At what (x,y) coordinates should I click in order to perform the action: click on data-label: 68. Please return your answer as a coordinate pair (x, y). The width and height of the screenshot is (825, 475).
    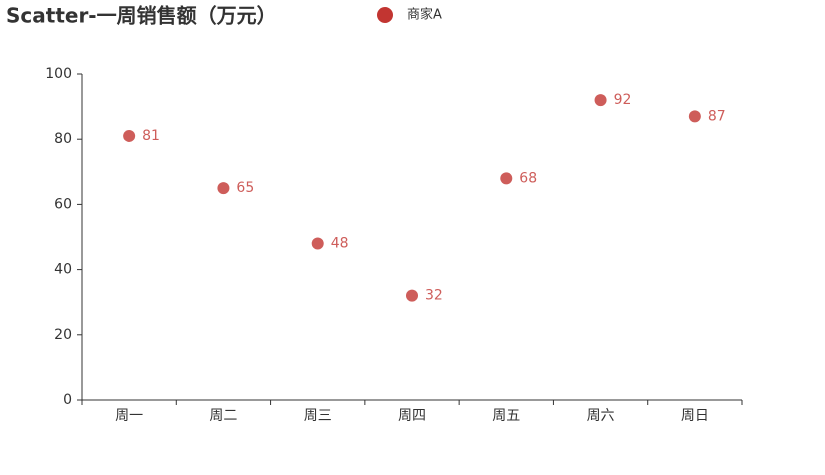
    Looking at the image, I should click on (528, 178).